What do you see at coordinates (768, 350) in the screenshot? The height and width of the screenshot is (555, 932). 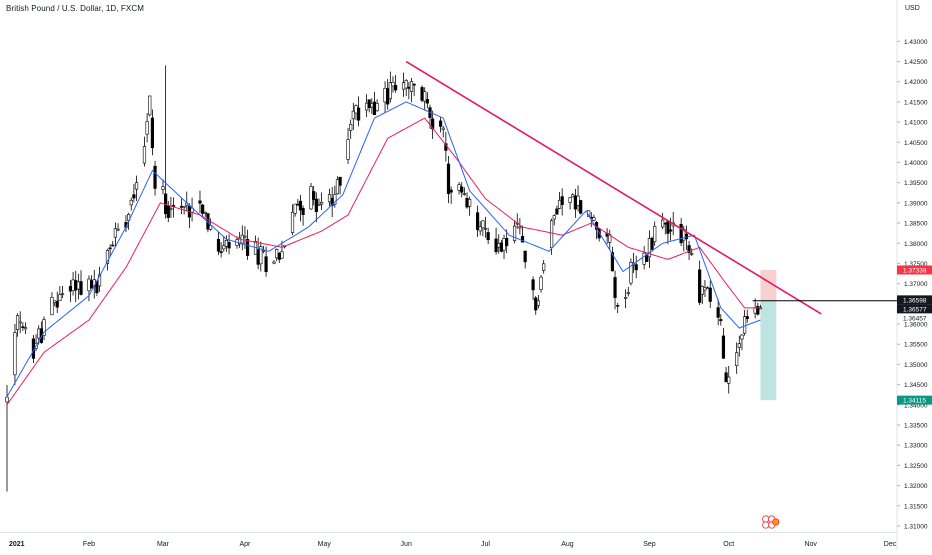 I see `take-profit-zone` at bounding box center [768, 350].